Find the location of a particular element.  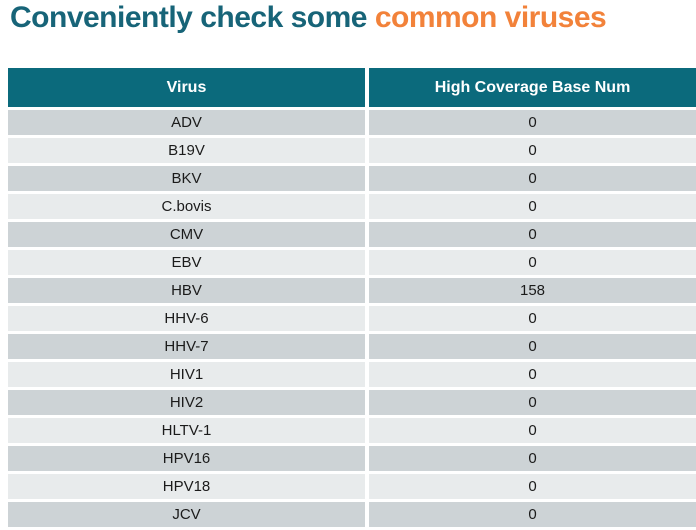

virus-name-cell: C.bovis is located at coordinates (186, 206).